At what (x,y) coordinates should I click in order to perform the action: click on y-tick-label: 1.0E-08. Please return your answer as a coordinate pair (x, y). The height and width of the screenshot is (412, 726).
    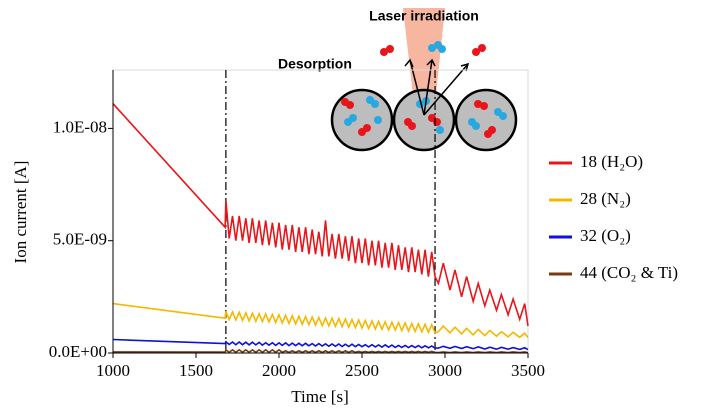
    Looking at the image, I should click on (80, 126).